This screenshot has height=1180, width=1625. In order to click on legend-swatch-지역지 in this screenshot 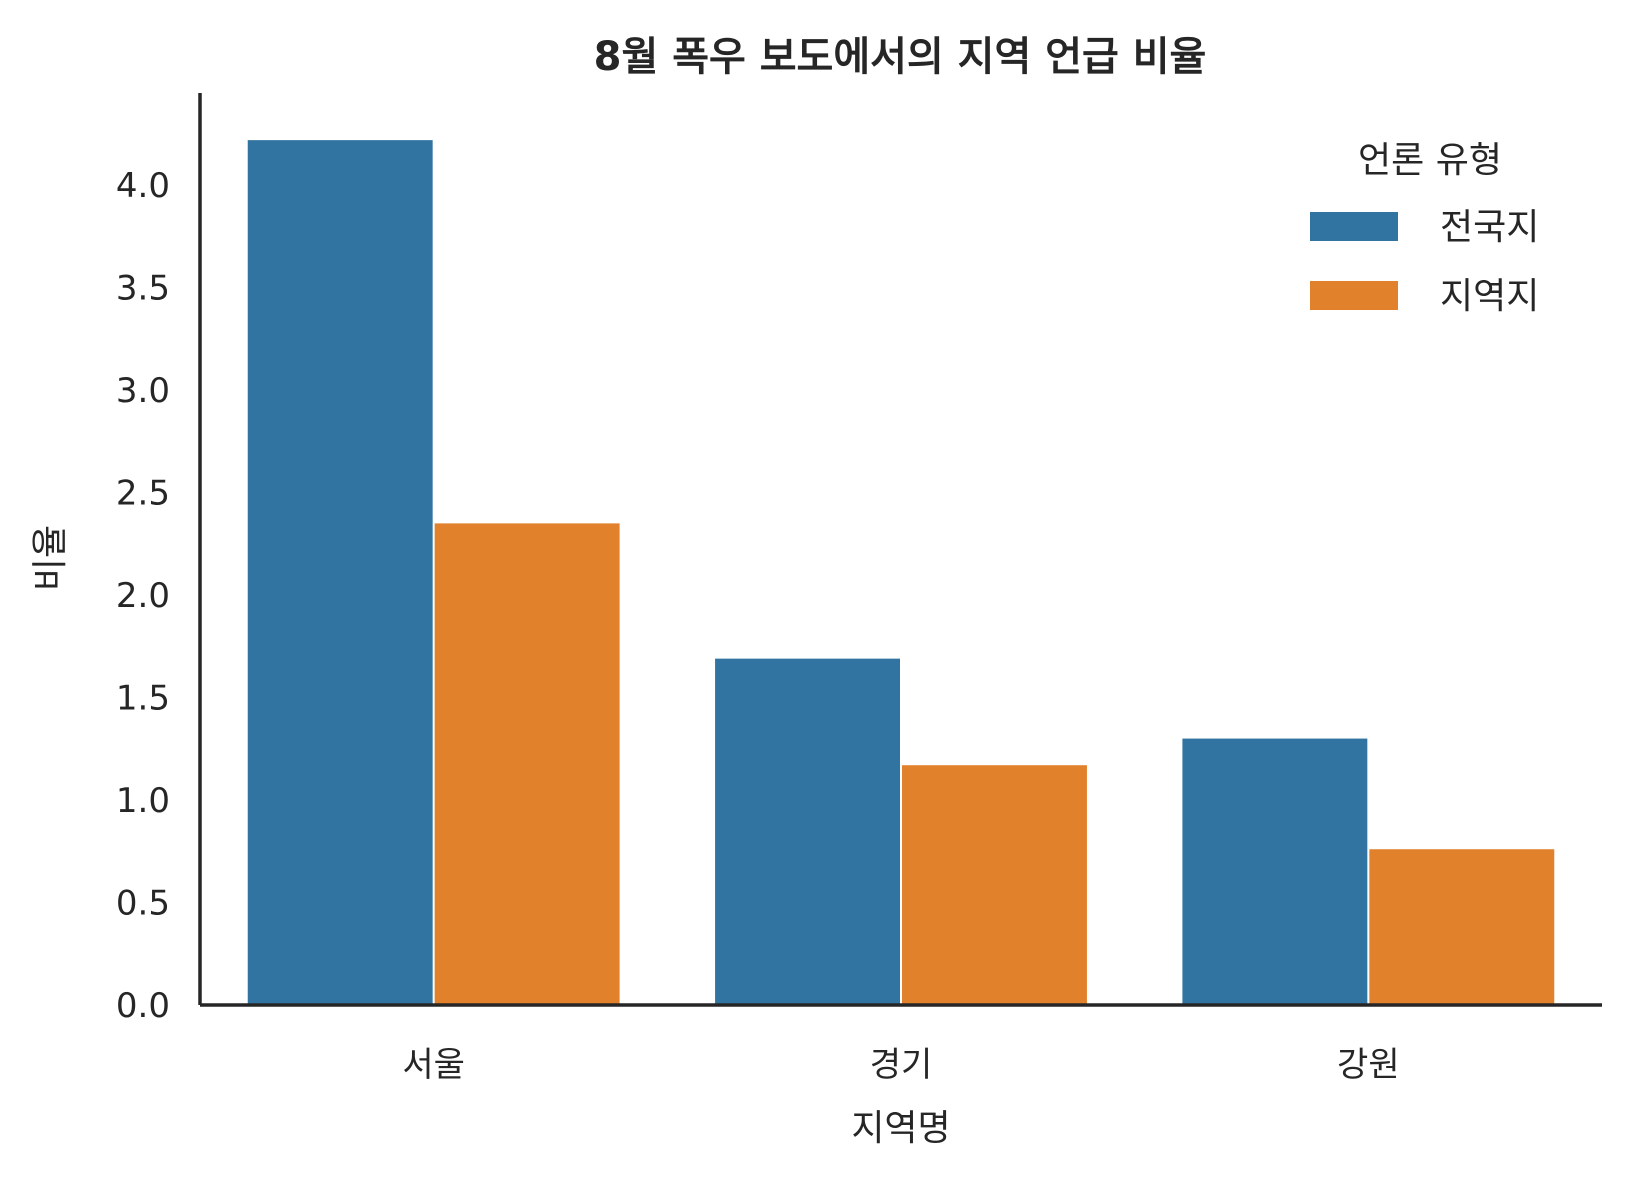, I will do `click(1354, 295)`.